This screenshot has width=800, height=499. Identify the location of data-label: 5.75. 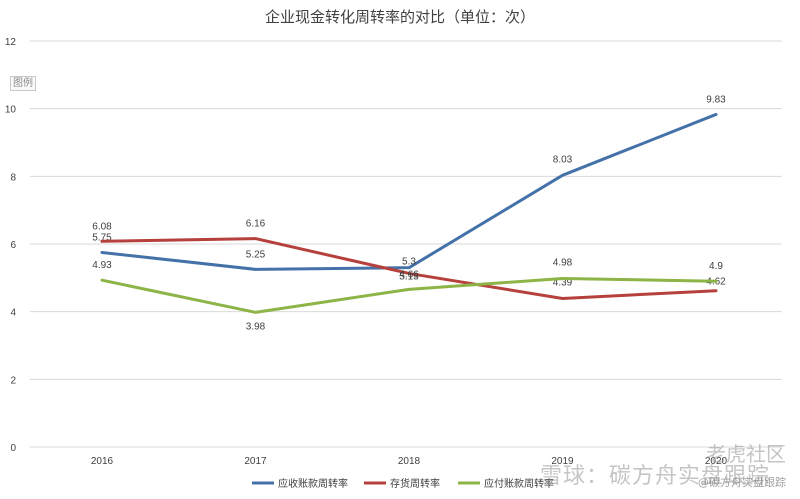
(102, 237).